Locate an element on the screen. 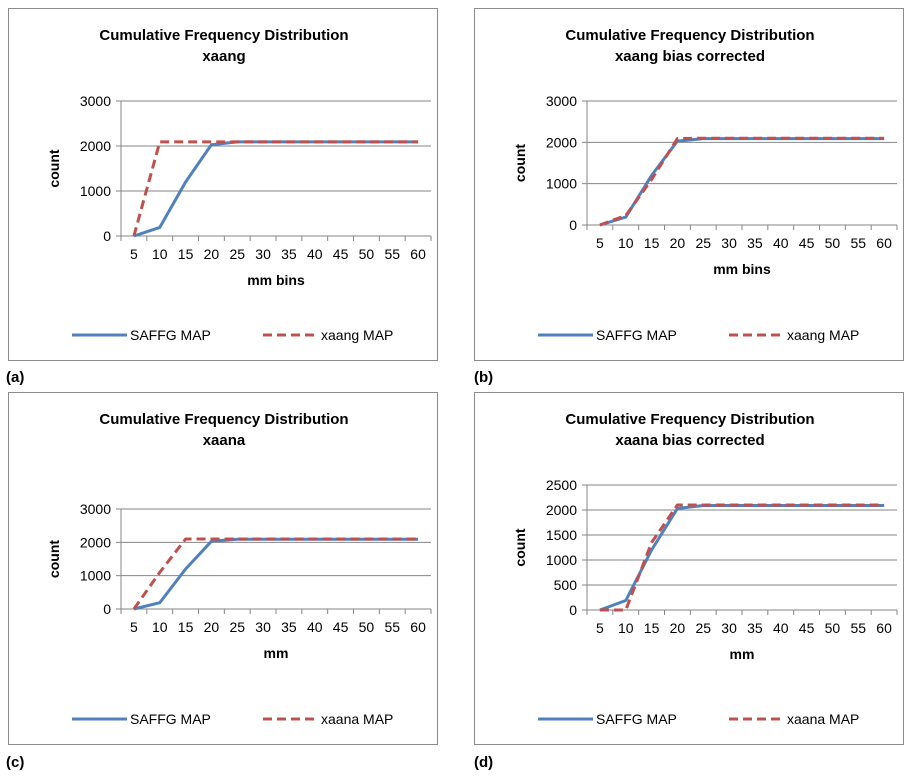 The height and width of the screenshot is (776, 910). chart-title-line-1: xaana is located at coordinates (224, 440).